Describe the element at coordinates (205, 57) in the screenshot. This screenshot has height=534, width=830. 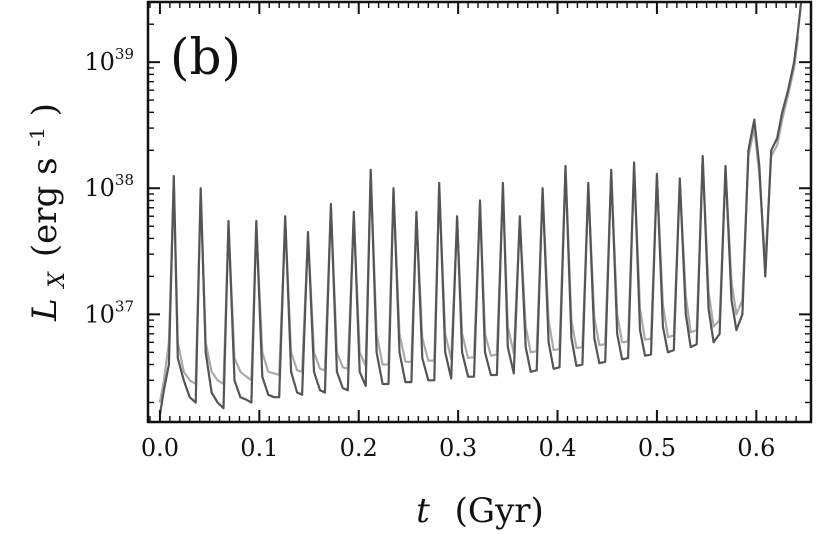
I see `panel-label: (b)` at that location.